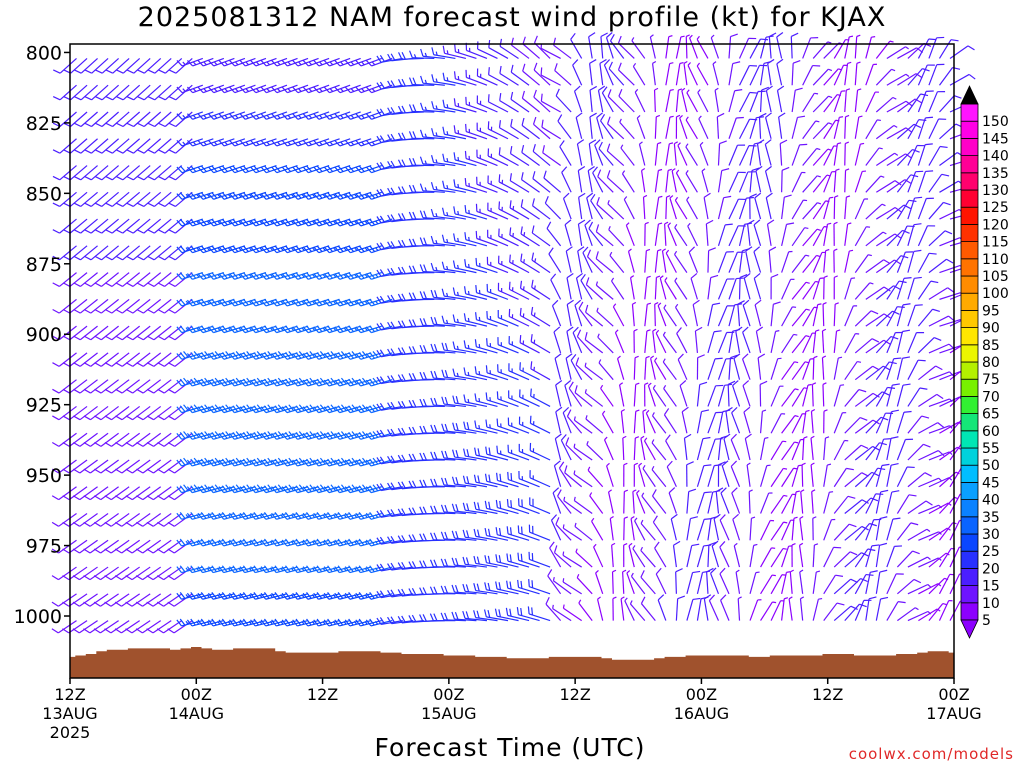  What do you see at coordinates (991, 466) in the screenshot?
I see `colorbar-label: 50` at bounding box center [991, 466].